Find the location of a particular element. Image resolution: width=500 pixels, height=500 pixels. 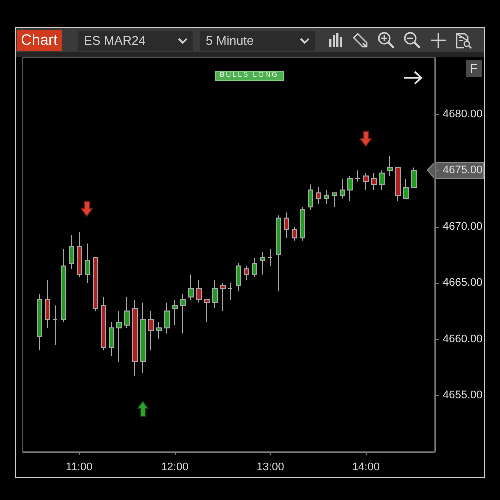

y-tick-label: 4680.00 is located at coordinates (463, 114).